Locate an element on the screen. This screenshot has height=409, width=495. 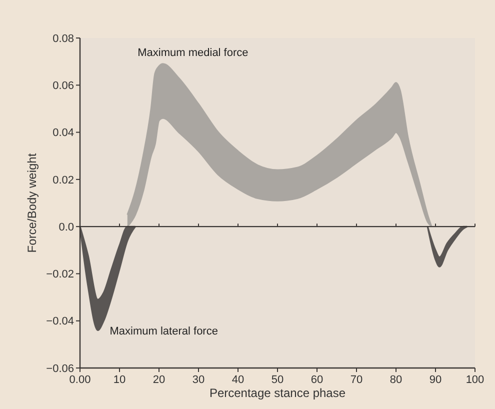
y-tick-label: −0.06 is located at coordinates (60, 368).